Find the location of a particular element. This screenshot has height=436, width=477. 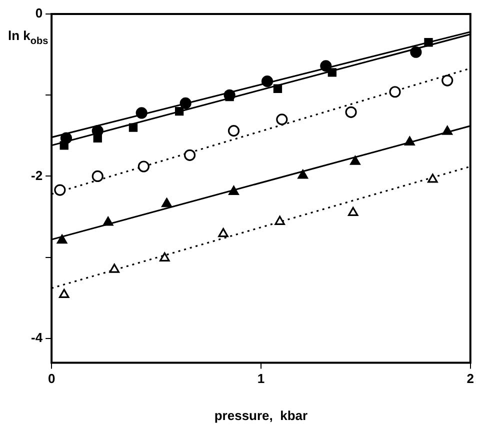

x-tick-label: 1 is located at coordinates (261, 378).